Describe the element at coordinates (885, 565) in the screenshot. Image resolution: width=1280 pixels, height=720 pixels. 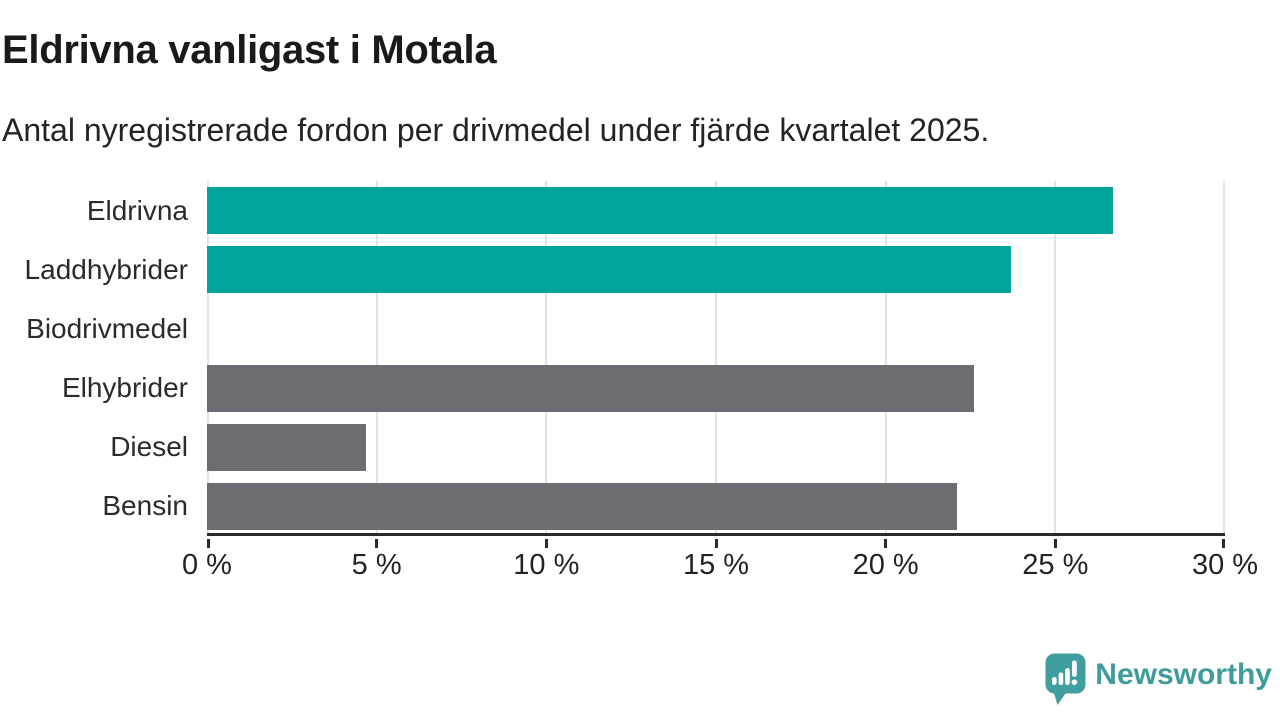
I see `x-tick-label: 20 %` at that location.